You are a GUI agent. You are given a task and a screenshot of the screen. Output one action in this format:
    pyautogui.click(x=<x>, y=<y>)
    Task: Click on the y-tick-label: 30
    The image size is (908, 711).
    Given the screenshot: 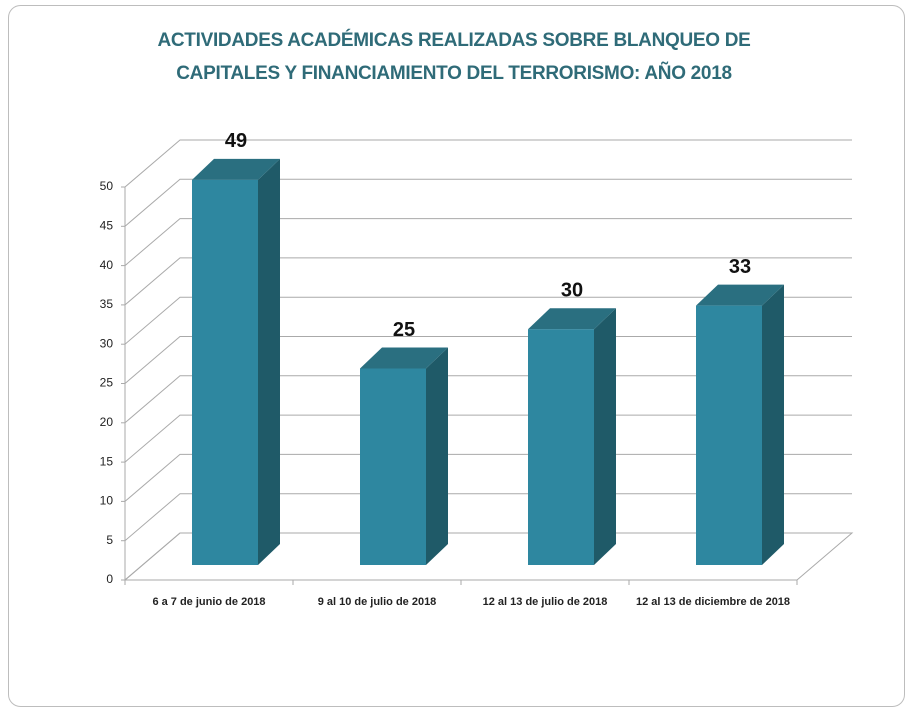 What is the action you would take?
    pyautogui.click(x=107, y=343)
    